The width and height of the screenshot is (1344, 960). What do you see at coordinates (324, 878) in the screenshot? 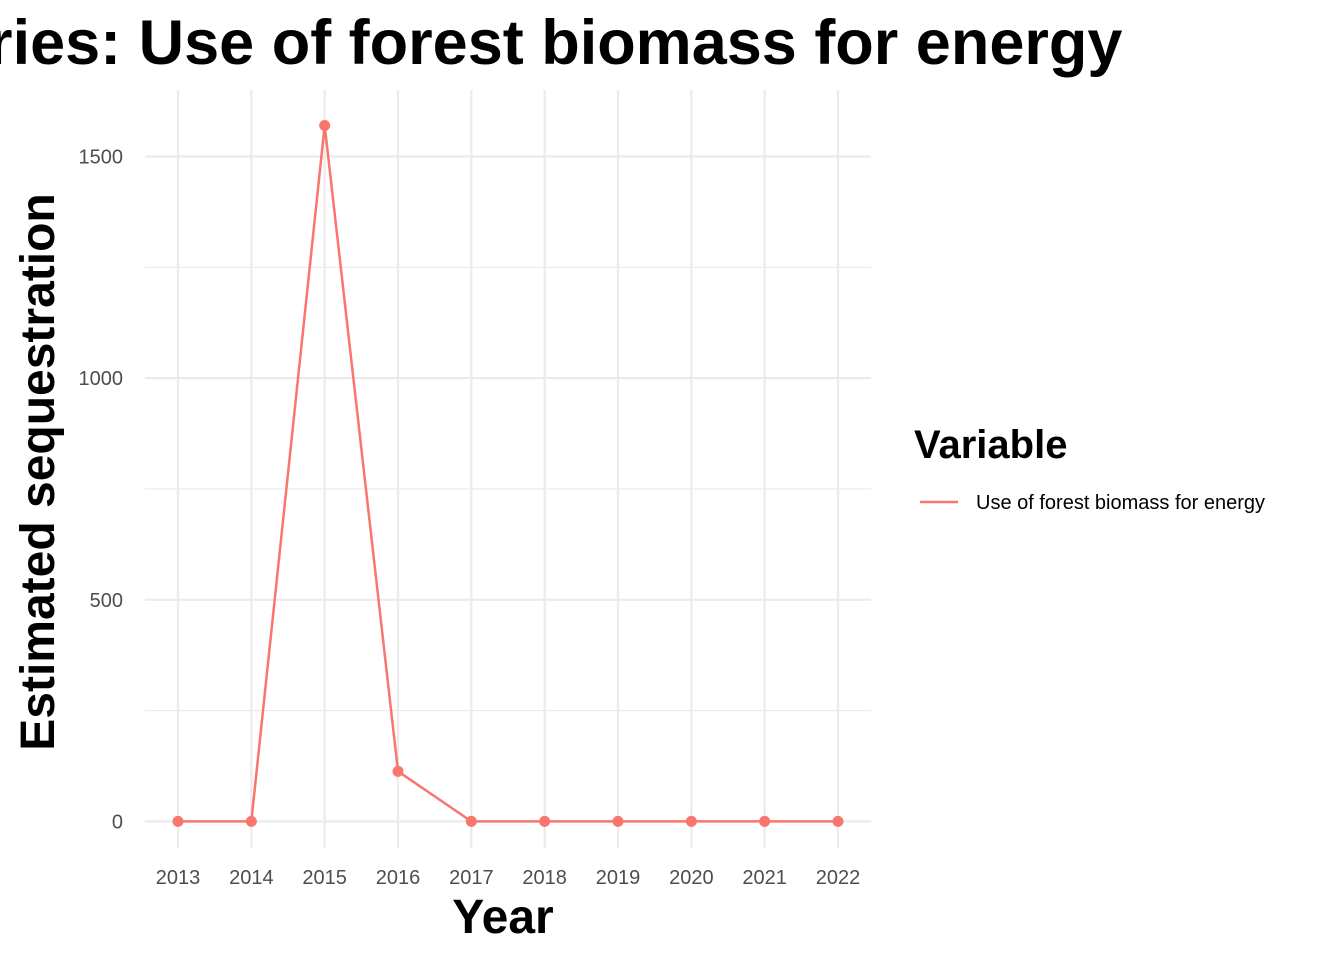
I see `x-tick-label: 2015` at bounding box center [324, 878].